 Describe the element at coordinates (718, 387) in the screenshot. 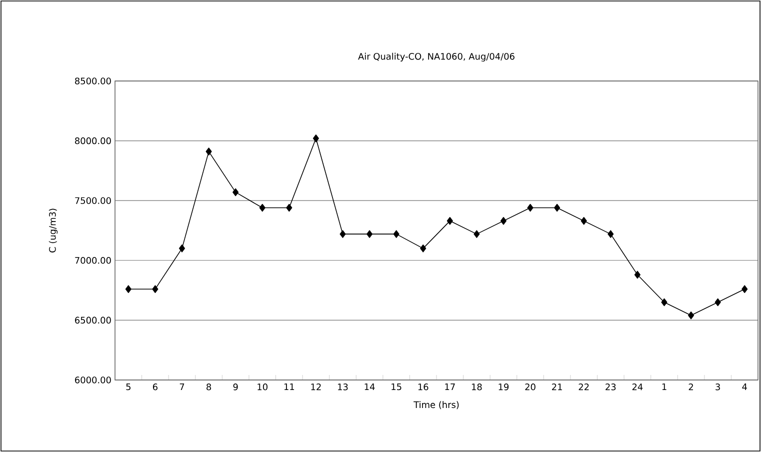

I see `x-tick-label: 3` at that location.